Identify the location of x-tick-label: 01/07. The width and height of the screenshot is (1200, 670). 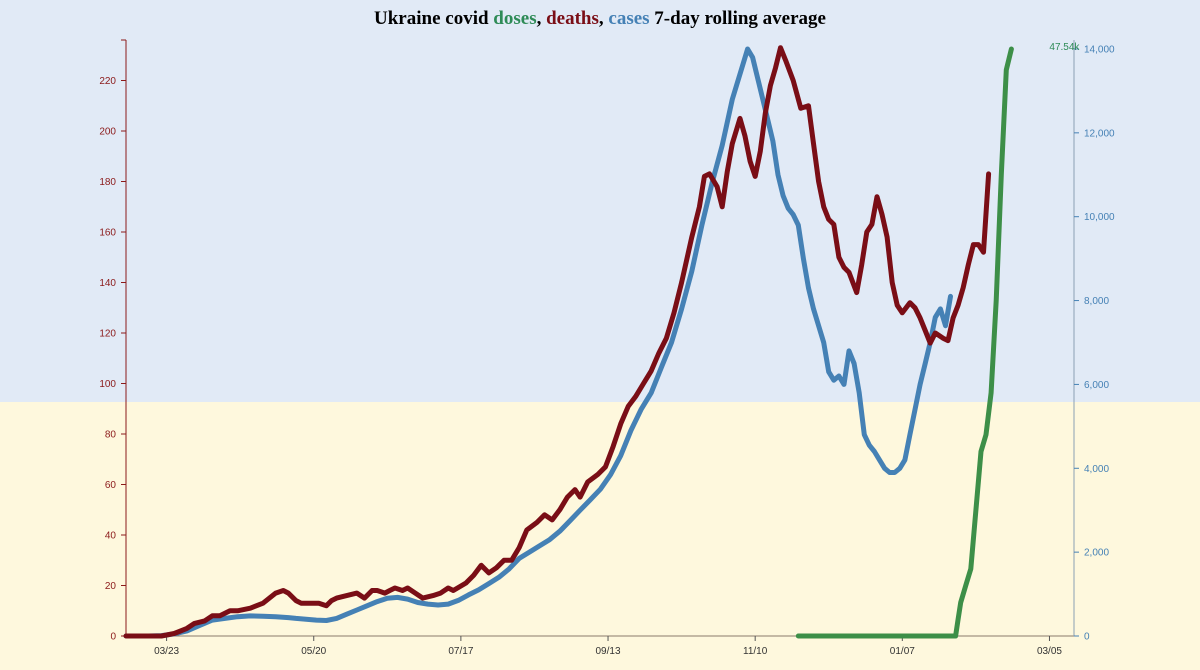
(902, 651).